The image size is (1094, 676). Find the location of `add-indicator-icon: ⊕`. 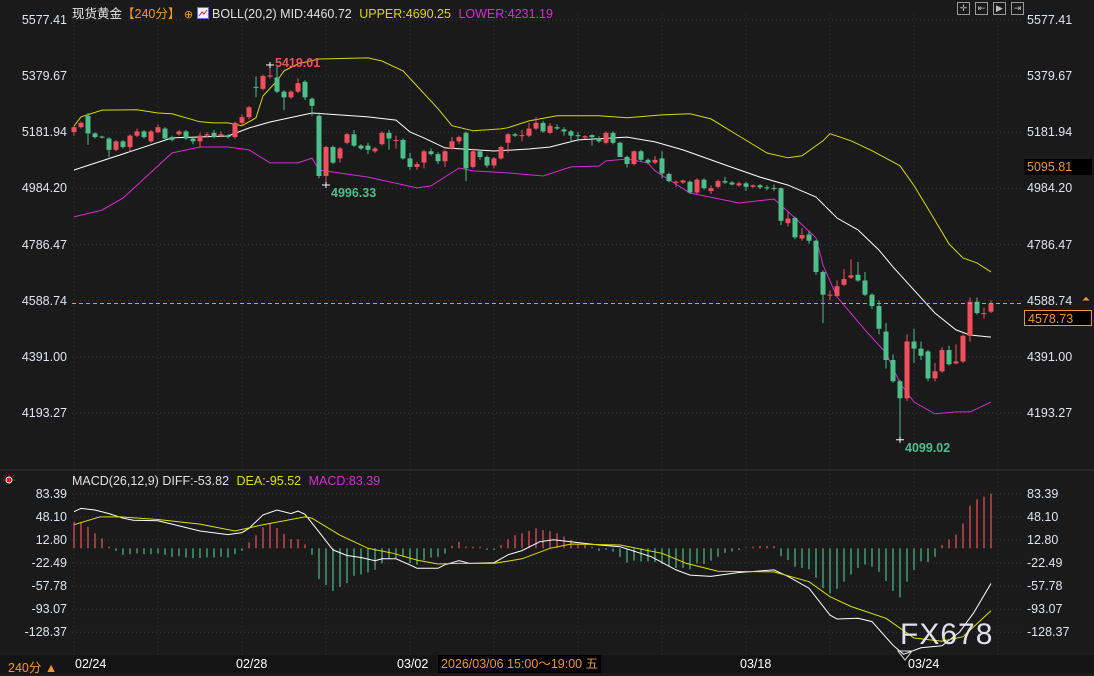

add-indicator-icon: ⊕ is located at coordinates (188, 15).